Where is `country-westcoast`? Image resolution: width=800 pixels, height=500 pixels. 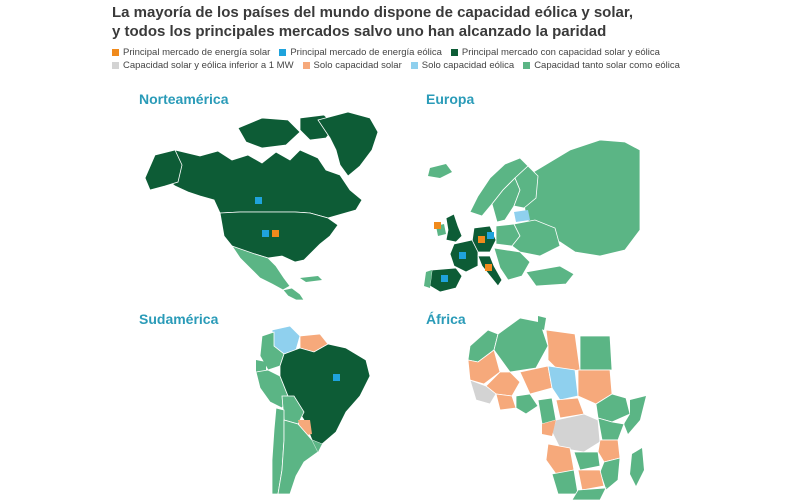 country-westcoast is located at coordinates (483, 392).